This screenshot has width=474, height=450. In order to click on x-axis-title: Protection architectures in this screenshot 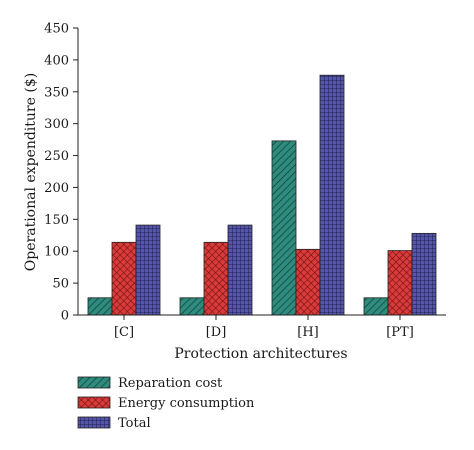, I will do `click(260, 354)`.